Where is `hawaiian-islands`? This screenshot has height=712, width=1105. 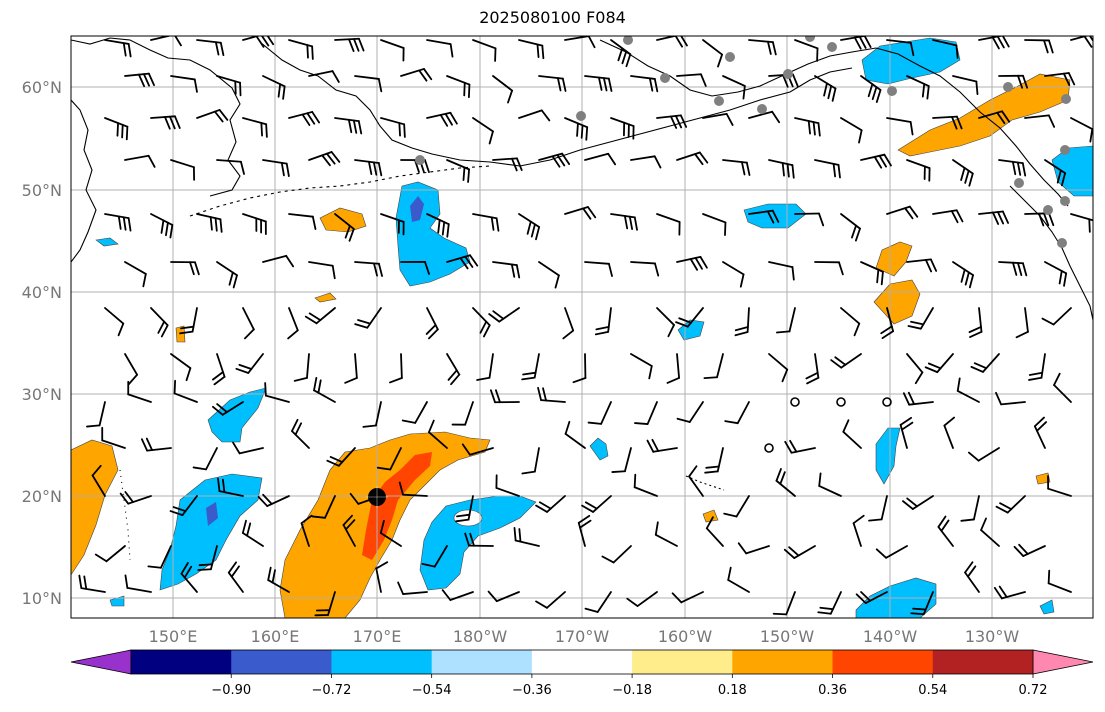 hawaiian-islands is located at coordinates (705, 483).